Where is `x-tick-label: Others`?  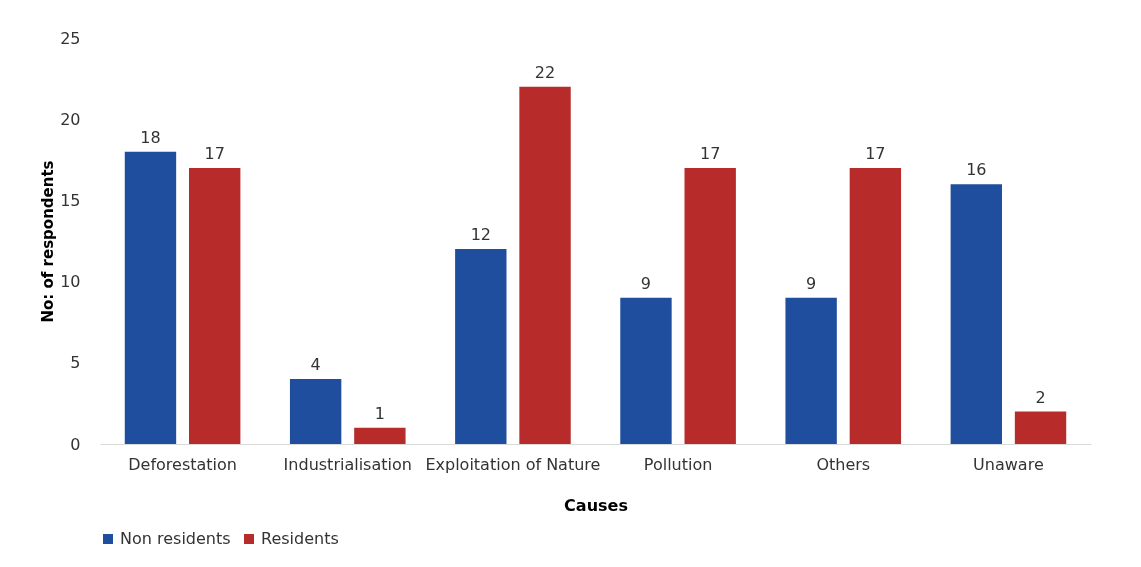
x-tick-label: Others is located at coordinates (843, 464).